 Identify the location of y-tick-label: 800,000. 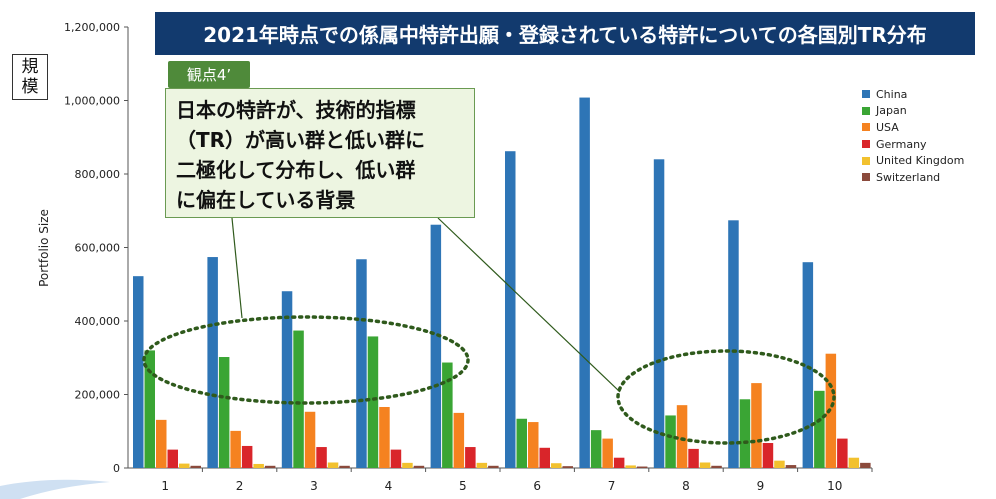
(98, 174).